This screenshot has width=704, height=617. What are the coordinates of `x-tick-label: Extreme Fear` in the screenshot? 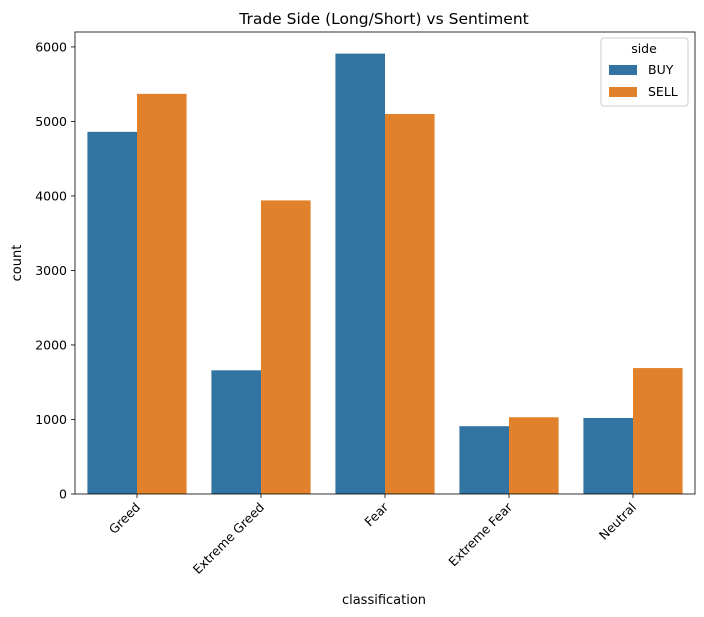 It's located at (480, 534).